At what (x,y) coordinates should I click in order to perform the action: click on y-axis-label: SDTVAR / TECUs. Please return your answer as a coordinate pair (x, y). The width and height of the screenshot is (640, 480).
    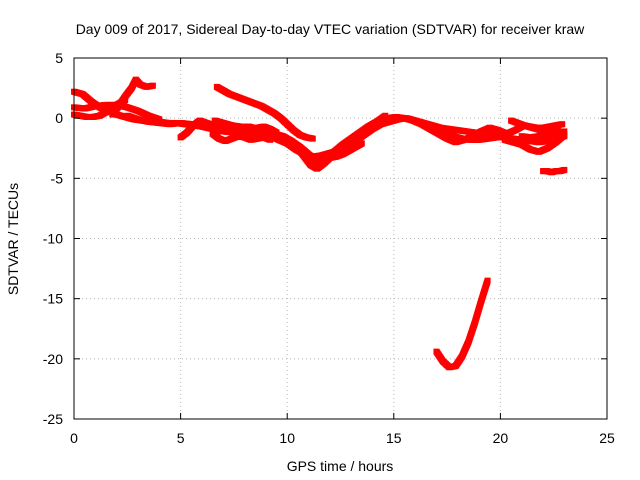
    Looking at the image, I should click on (13, 239).